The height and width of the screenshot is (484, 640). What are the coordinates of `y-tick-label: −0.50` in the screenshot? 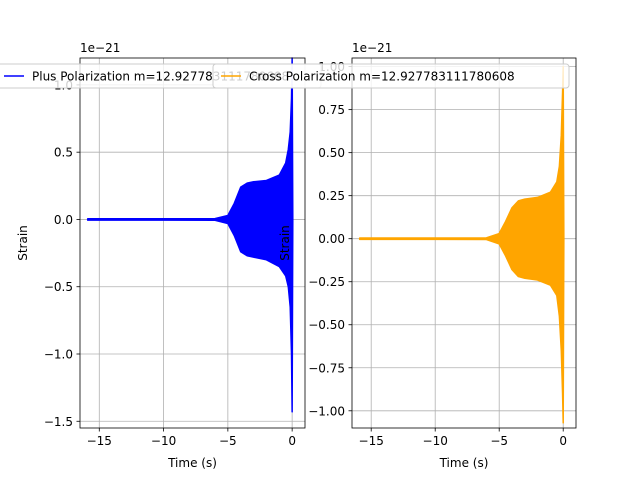 It's located at (326, 325).